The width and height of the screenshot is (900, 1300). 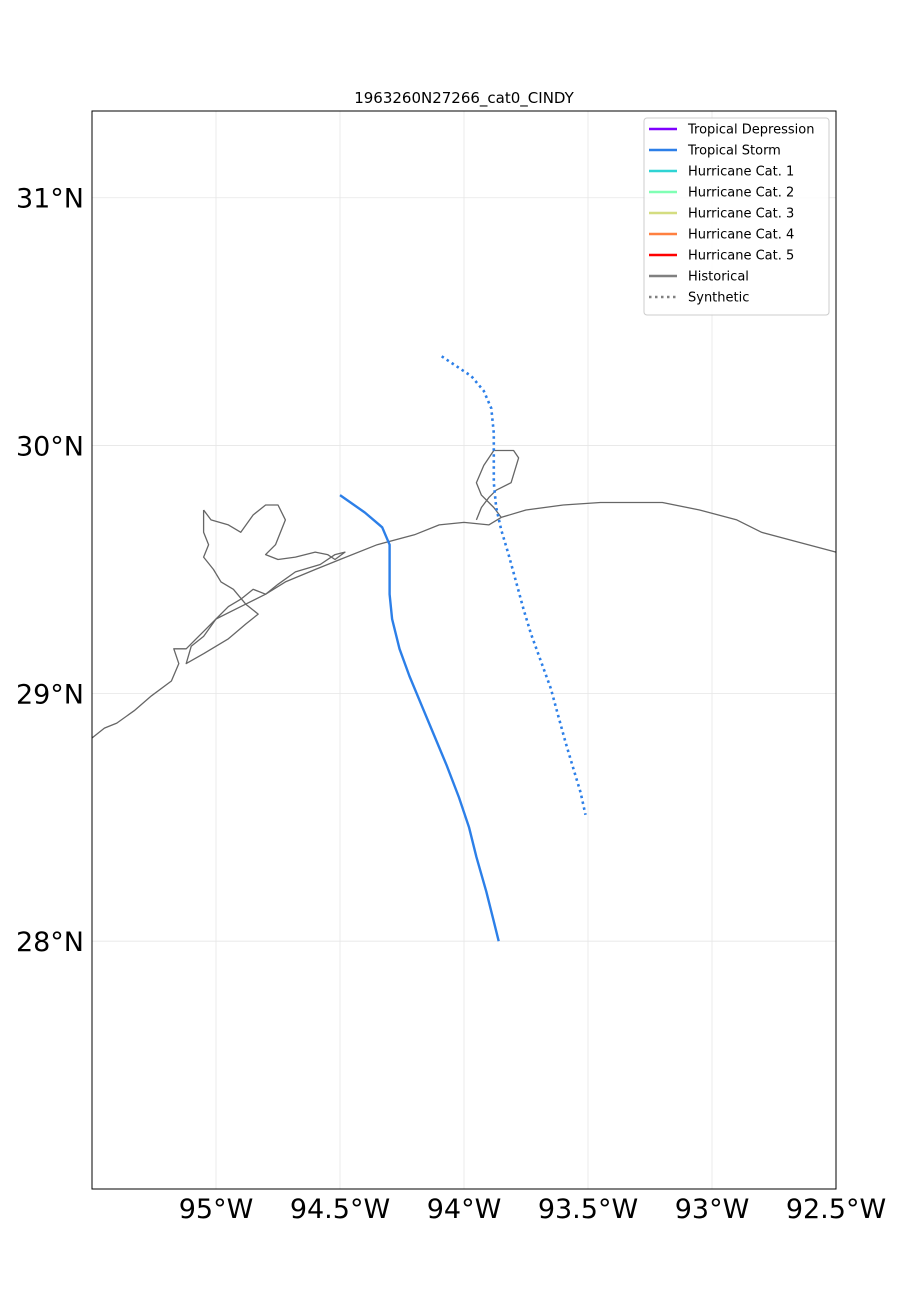 What do you see at coordinates (50, 447) in the screenshot?
I see `y-tick-label: 30°N` at bounding box center [50, 447].